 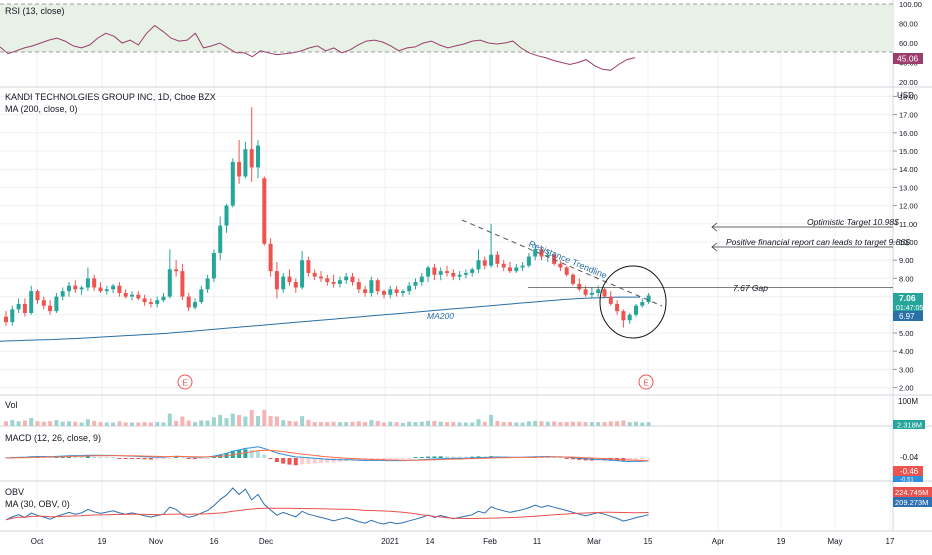 I want to click on obv-last-value: 224.745M, so click(x=911, y=492).